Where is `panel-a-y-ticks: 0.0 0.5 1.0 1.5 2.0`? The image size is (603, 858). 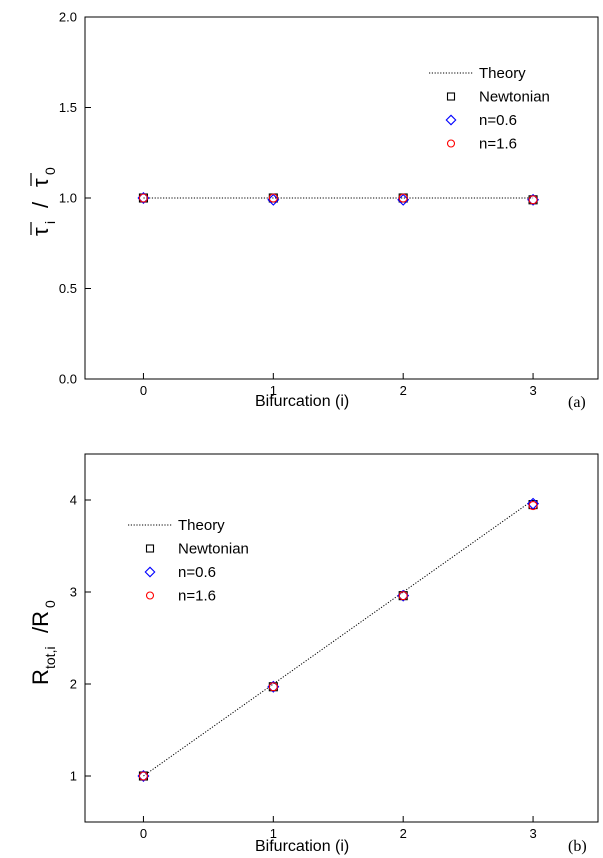
panel-a-y-ticks: 0.0 0.5 1.0 1.5 2.0 is located at coordinates (75, 198).